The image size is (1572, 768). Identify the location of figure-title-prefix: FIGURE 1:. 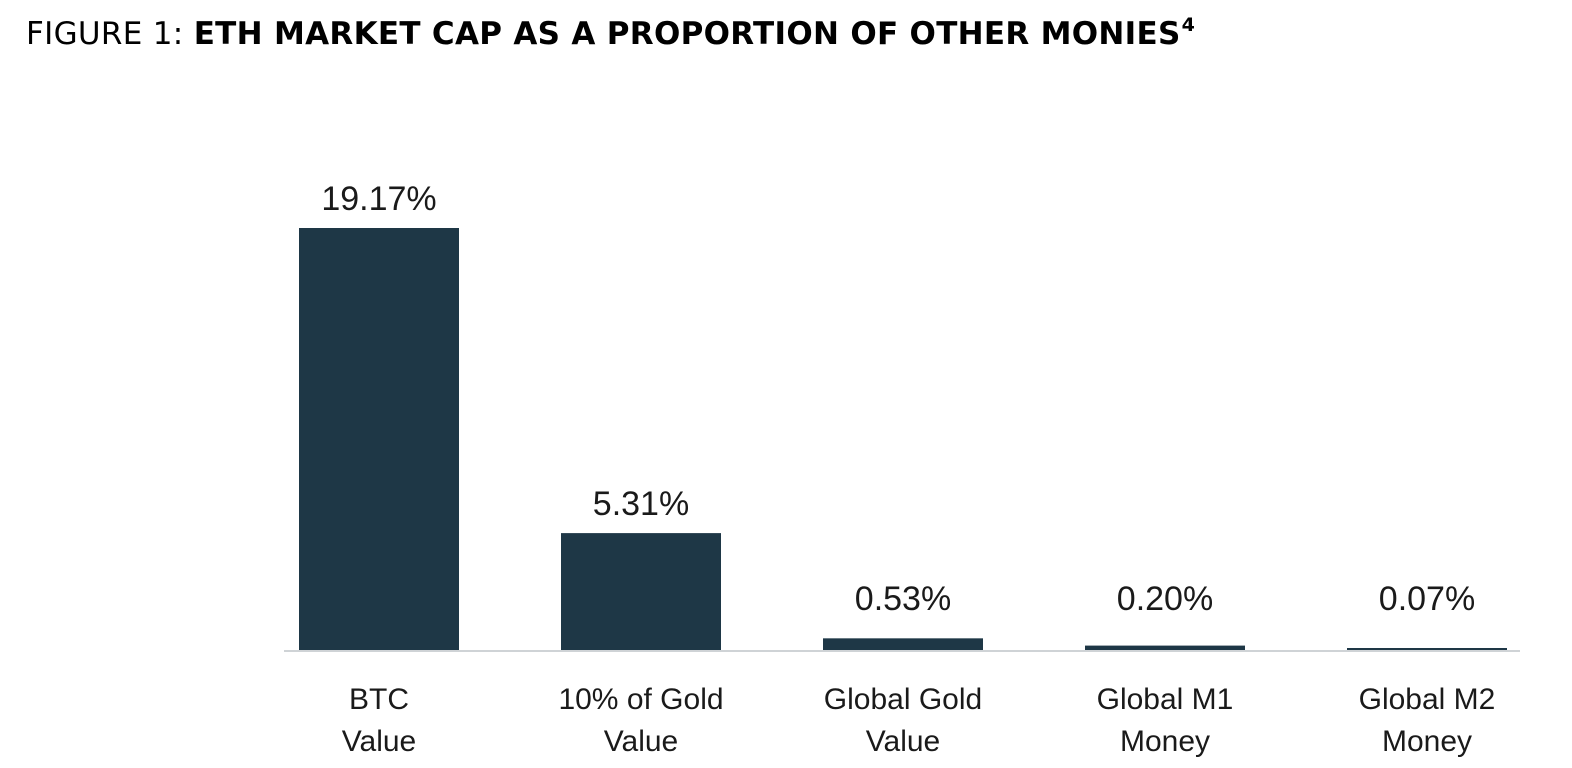
(105, 34).